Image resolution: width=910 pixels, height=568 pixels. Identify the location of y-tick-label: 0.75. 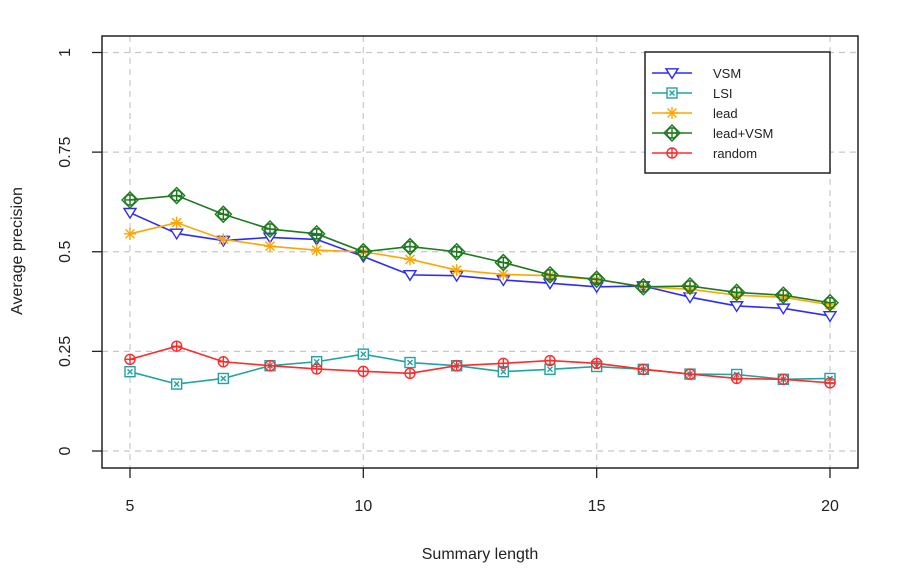
(65, 151).